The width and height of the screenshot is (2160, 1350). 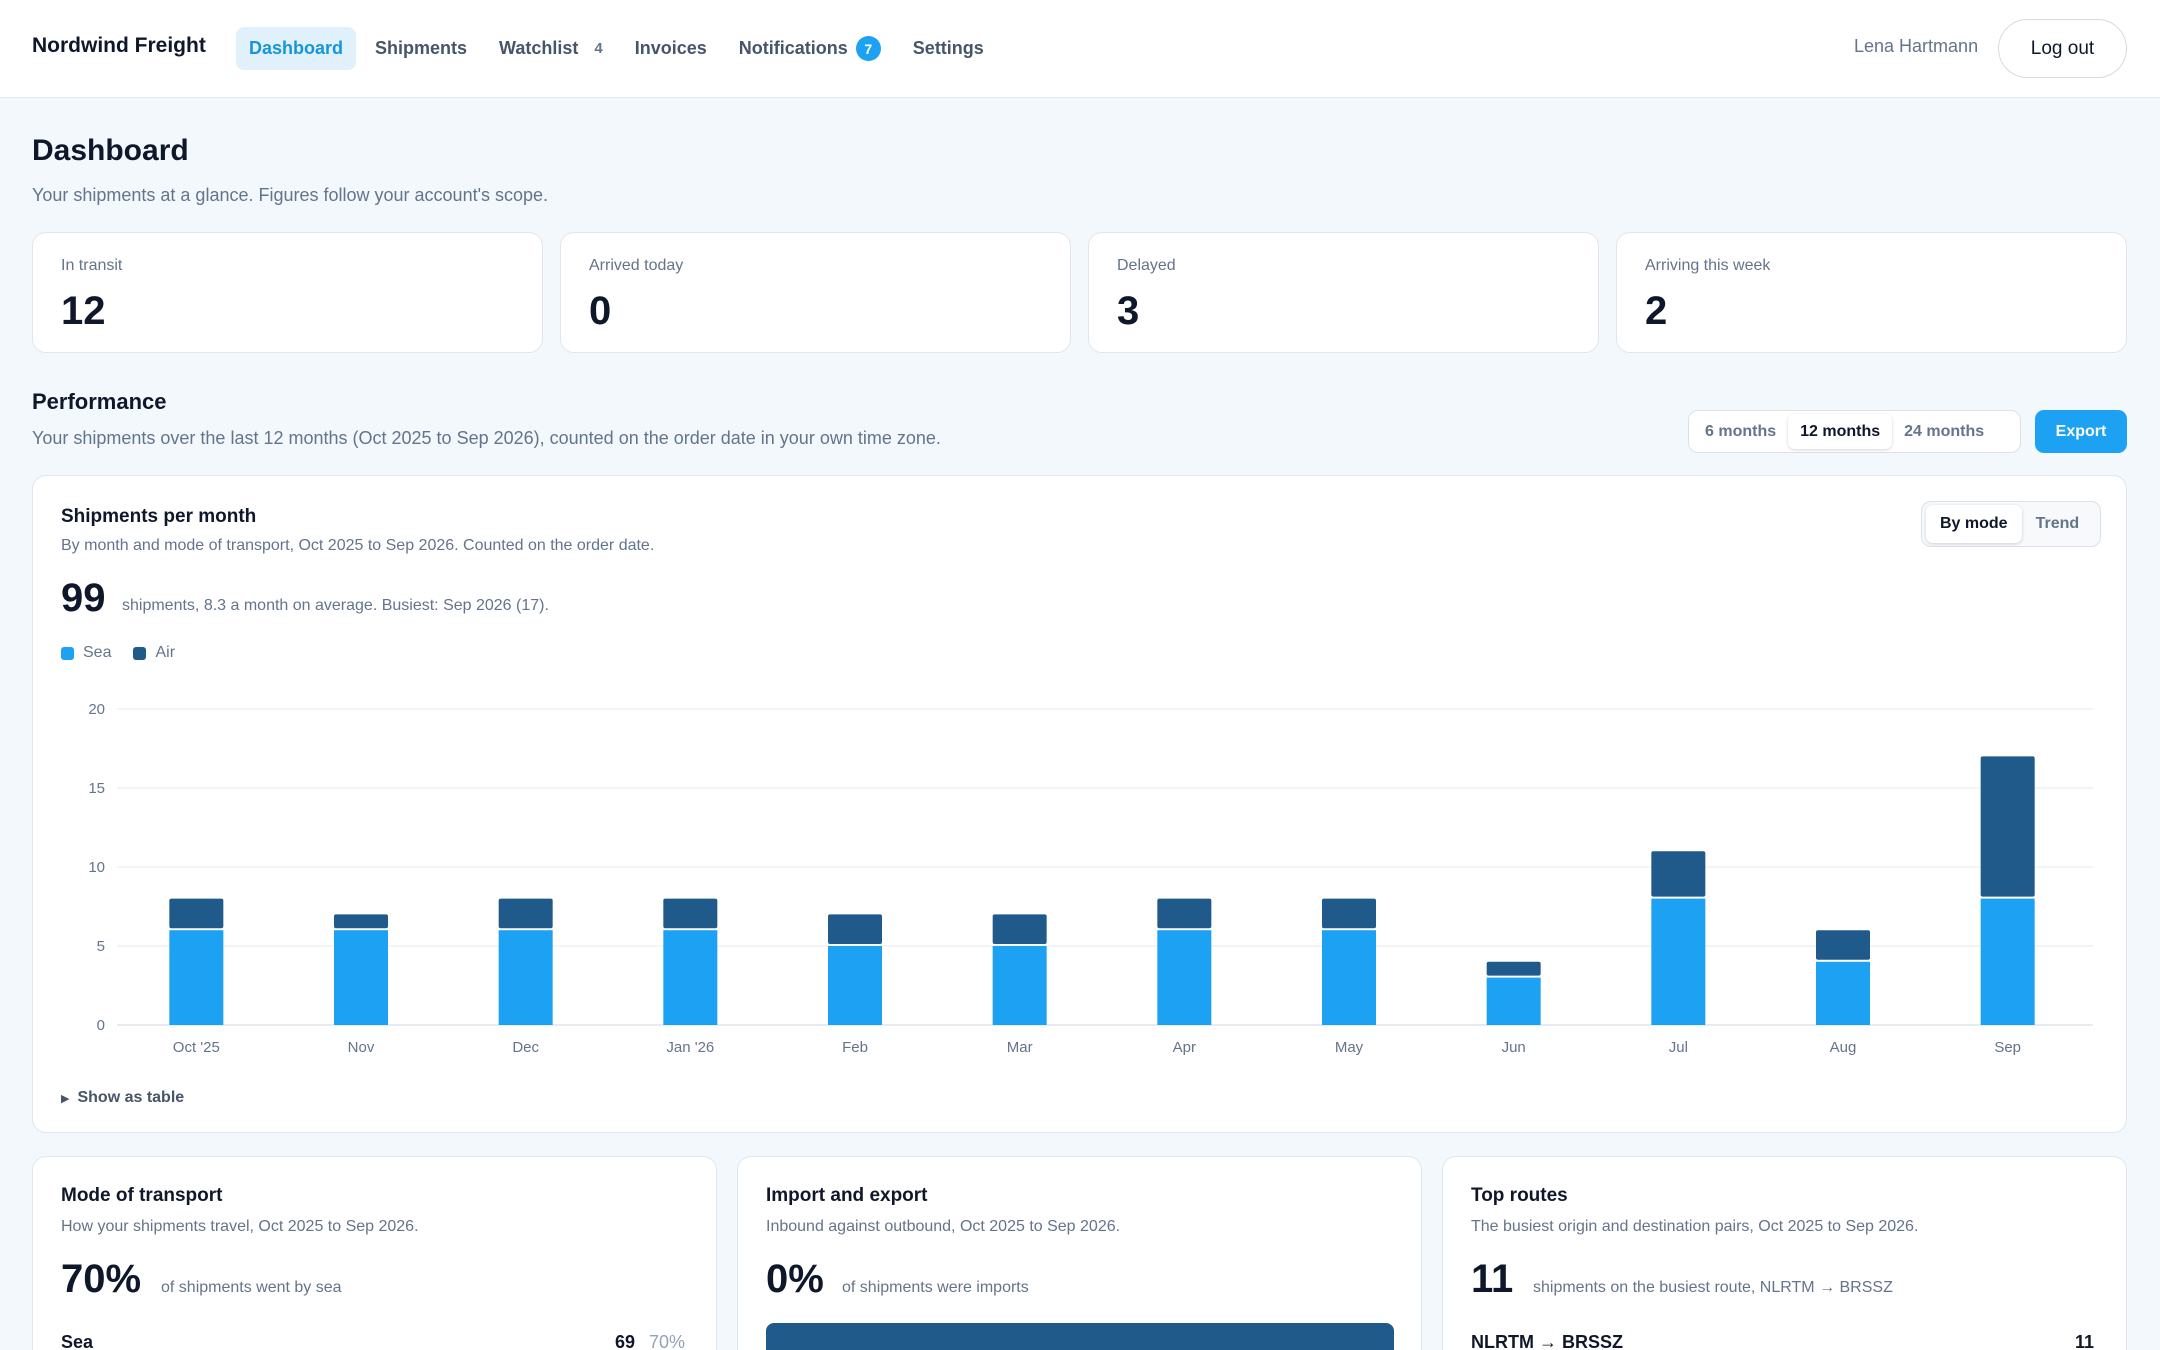 I want to click on x-tick-label: Mar, so click(x=1020, y=1047).